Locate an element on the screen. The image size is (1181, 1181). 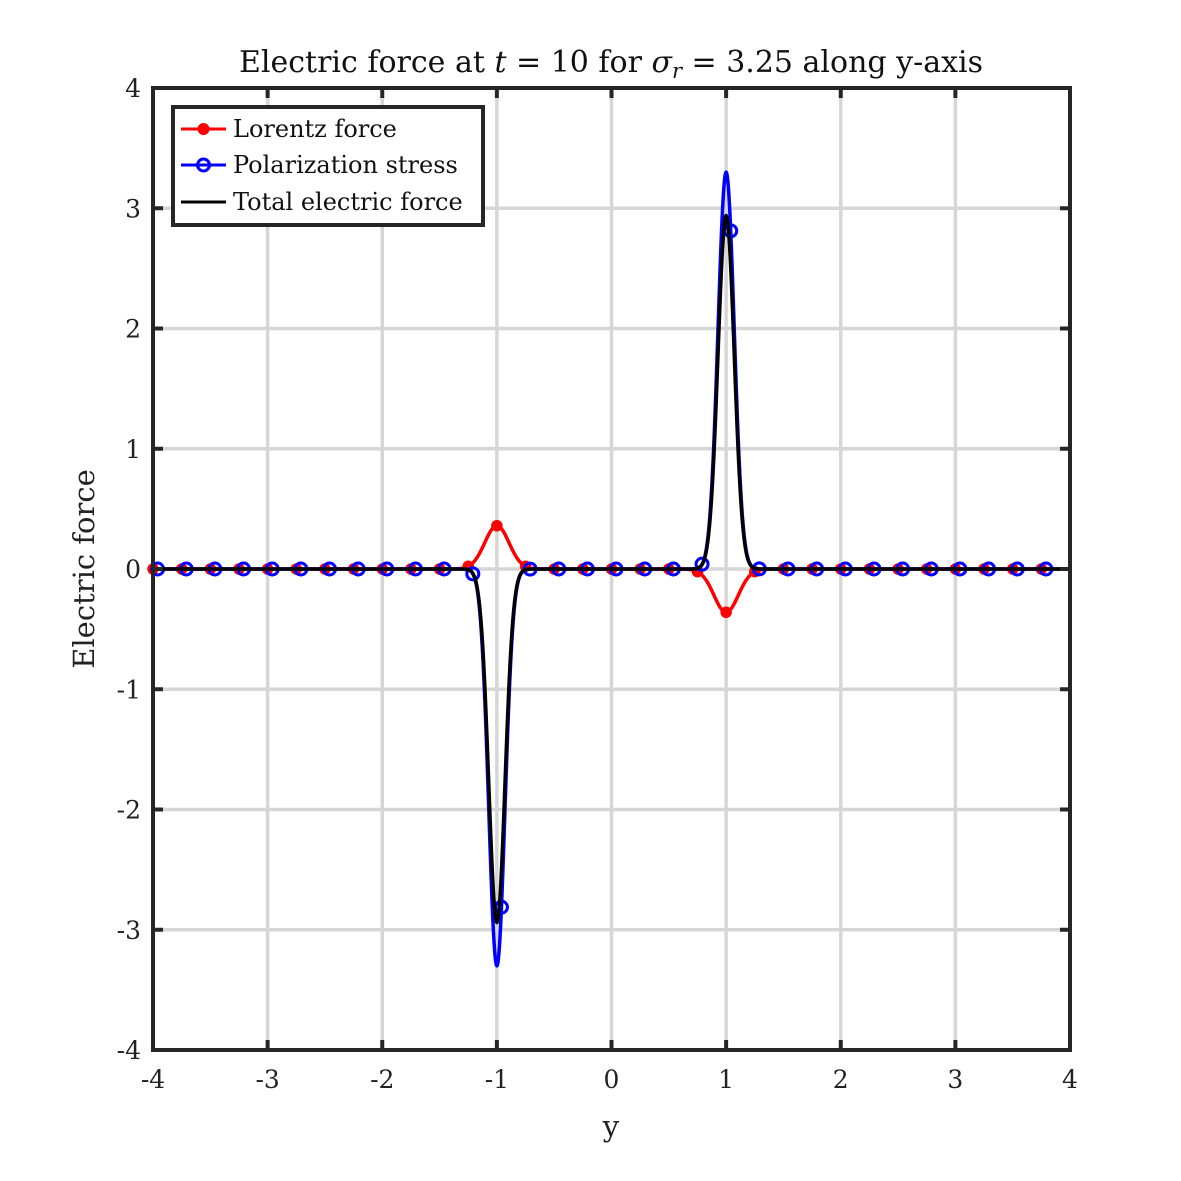
legend-label-polarization: Polarization stress is located at coordinates (345, 165).